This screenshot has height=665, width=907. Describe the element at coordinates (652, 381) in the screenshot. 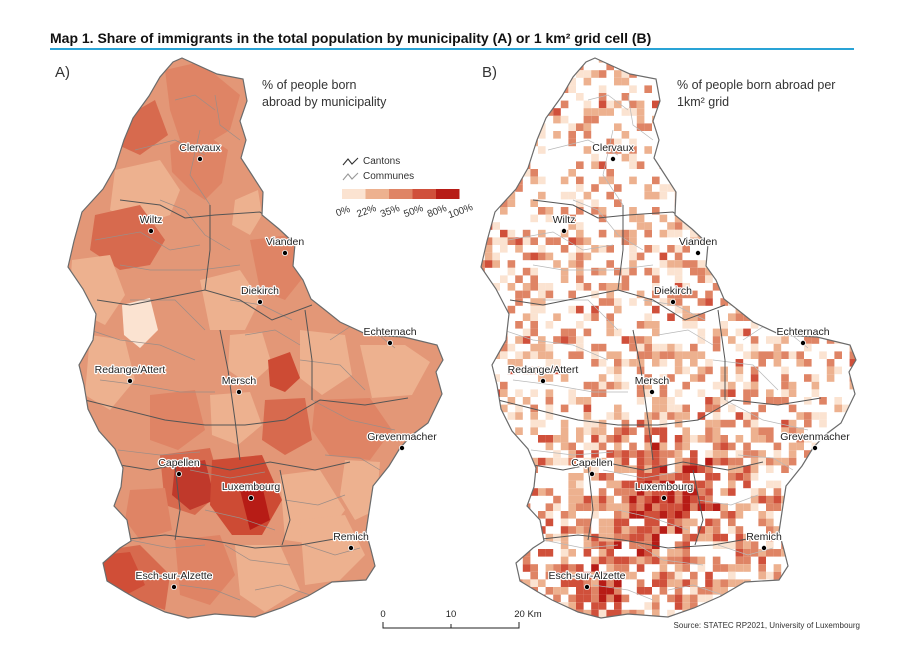

I see `town-label-mersch: Mersch` at that location.